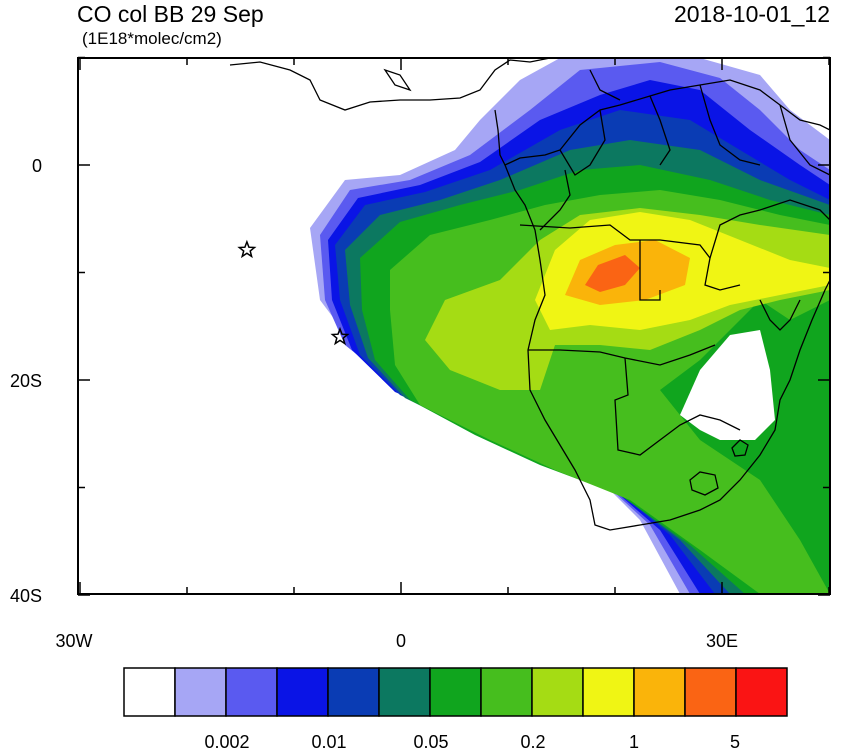 The height and width of the screenshot is (750, 850). Describe the element at coordinates (226, 741) in the screenshot. I see `colorbar-label: 0.002` at that location.